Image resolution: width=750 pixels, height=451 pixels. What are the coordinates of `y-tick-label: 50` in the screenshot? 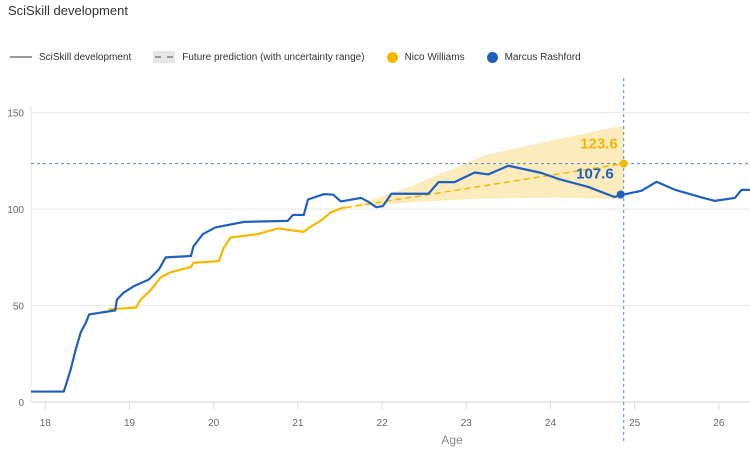 It's located at (19, 307).